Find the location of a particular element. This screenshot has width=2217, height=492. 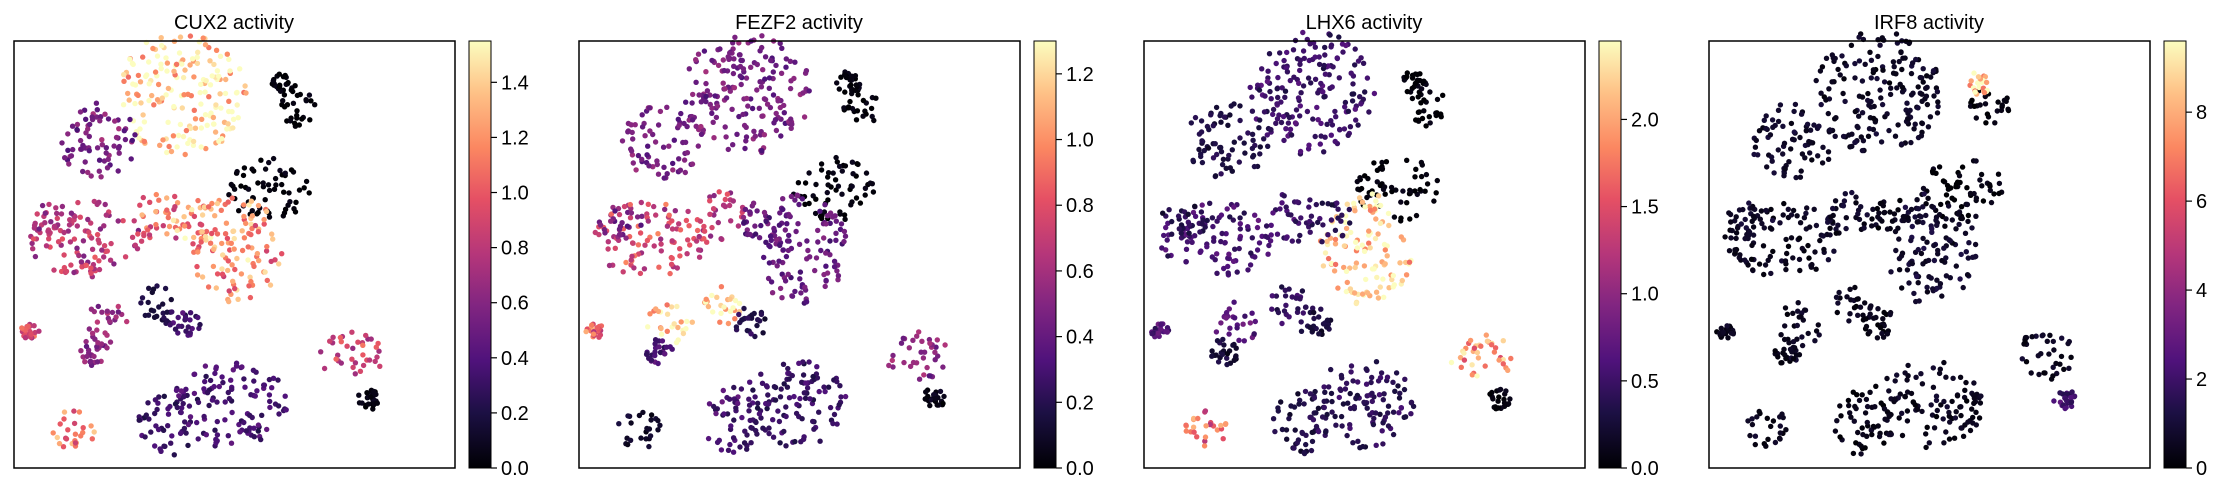

cluster-c12 is located at coordinates (156, 304).